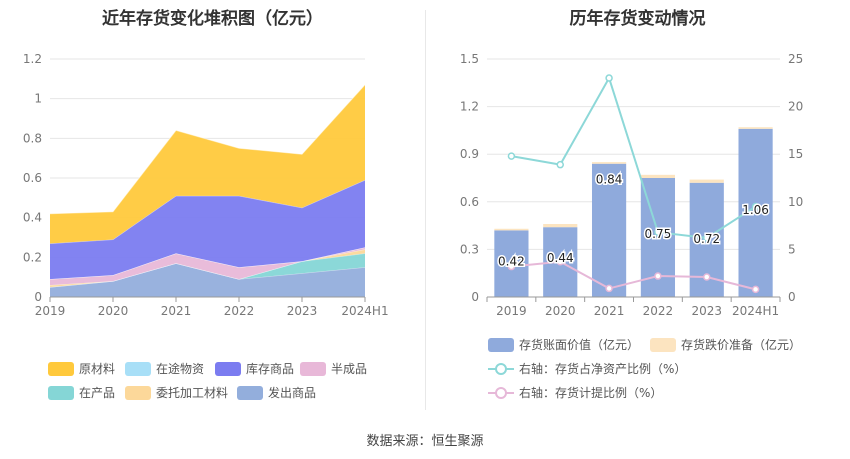 The width and height of the screenshot is (850, 459). I want to click on legend-item: 右轴：存货占净资产比例（%）, so click(587, 368).